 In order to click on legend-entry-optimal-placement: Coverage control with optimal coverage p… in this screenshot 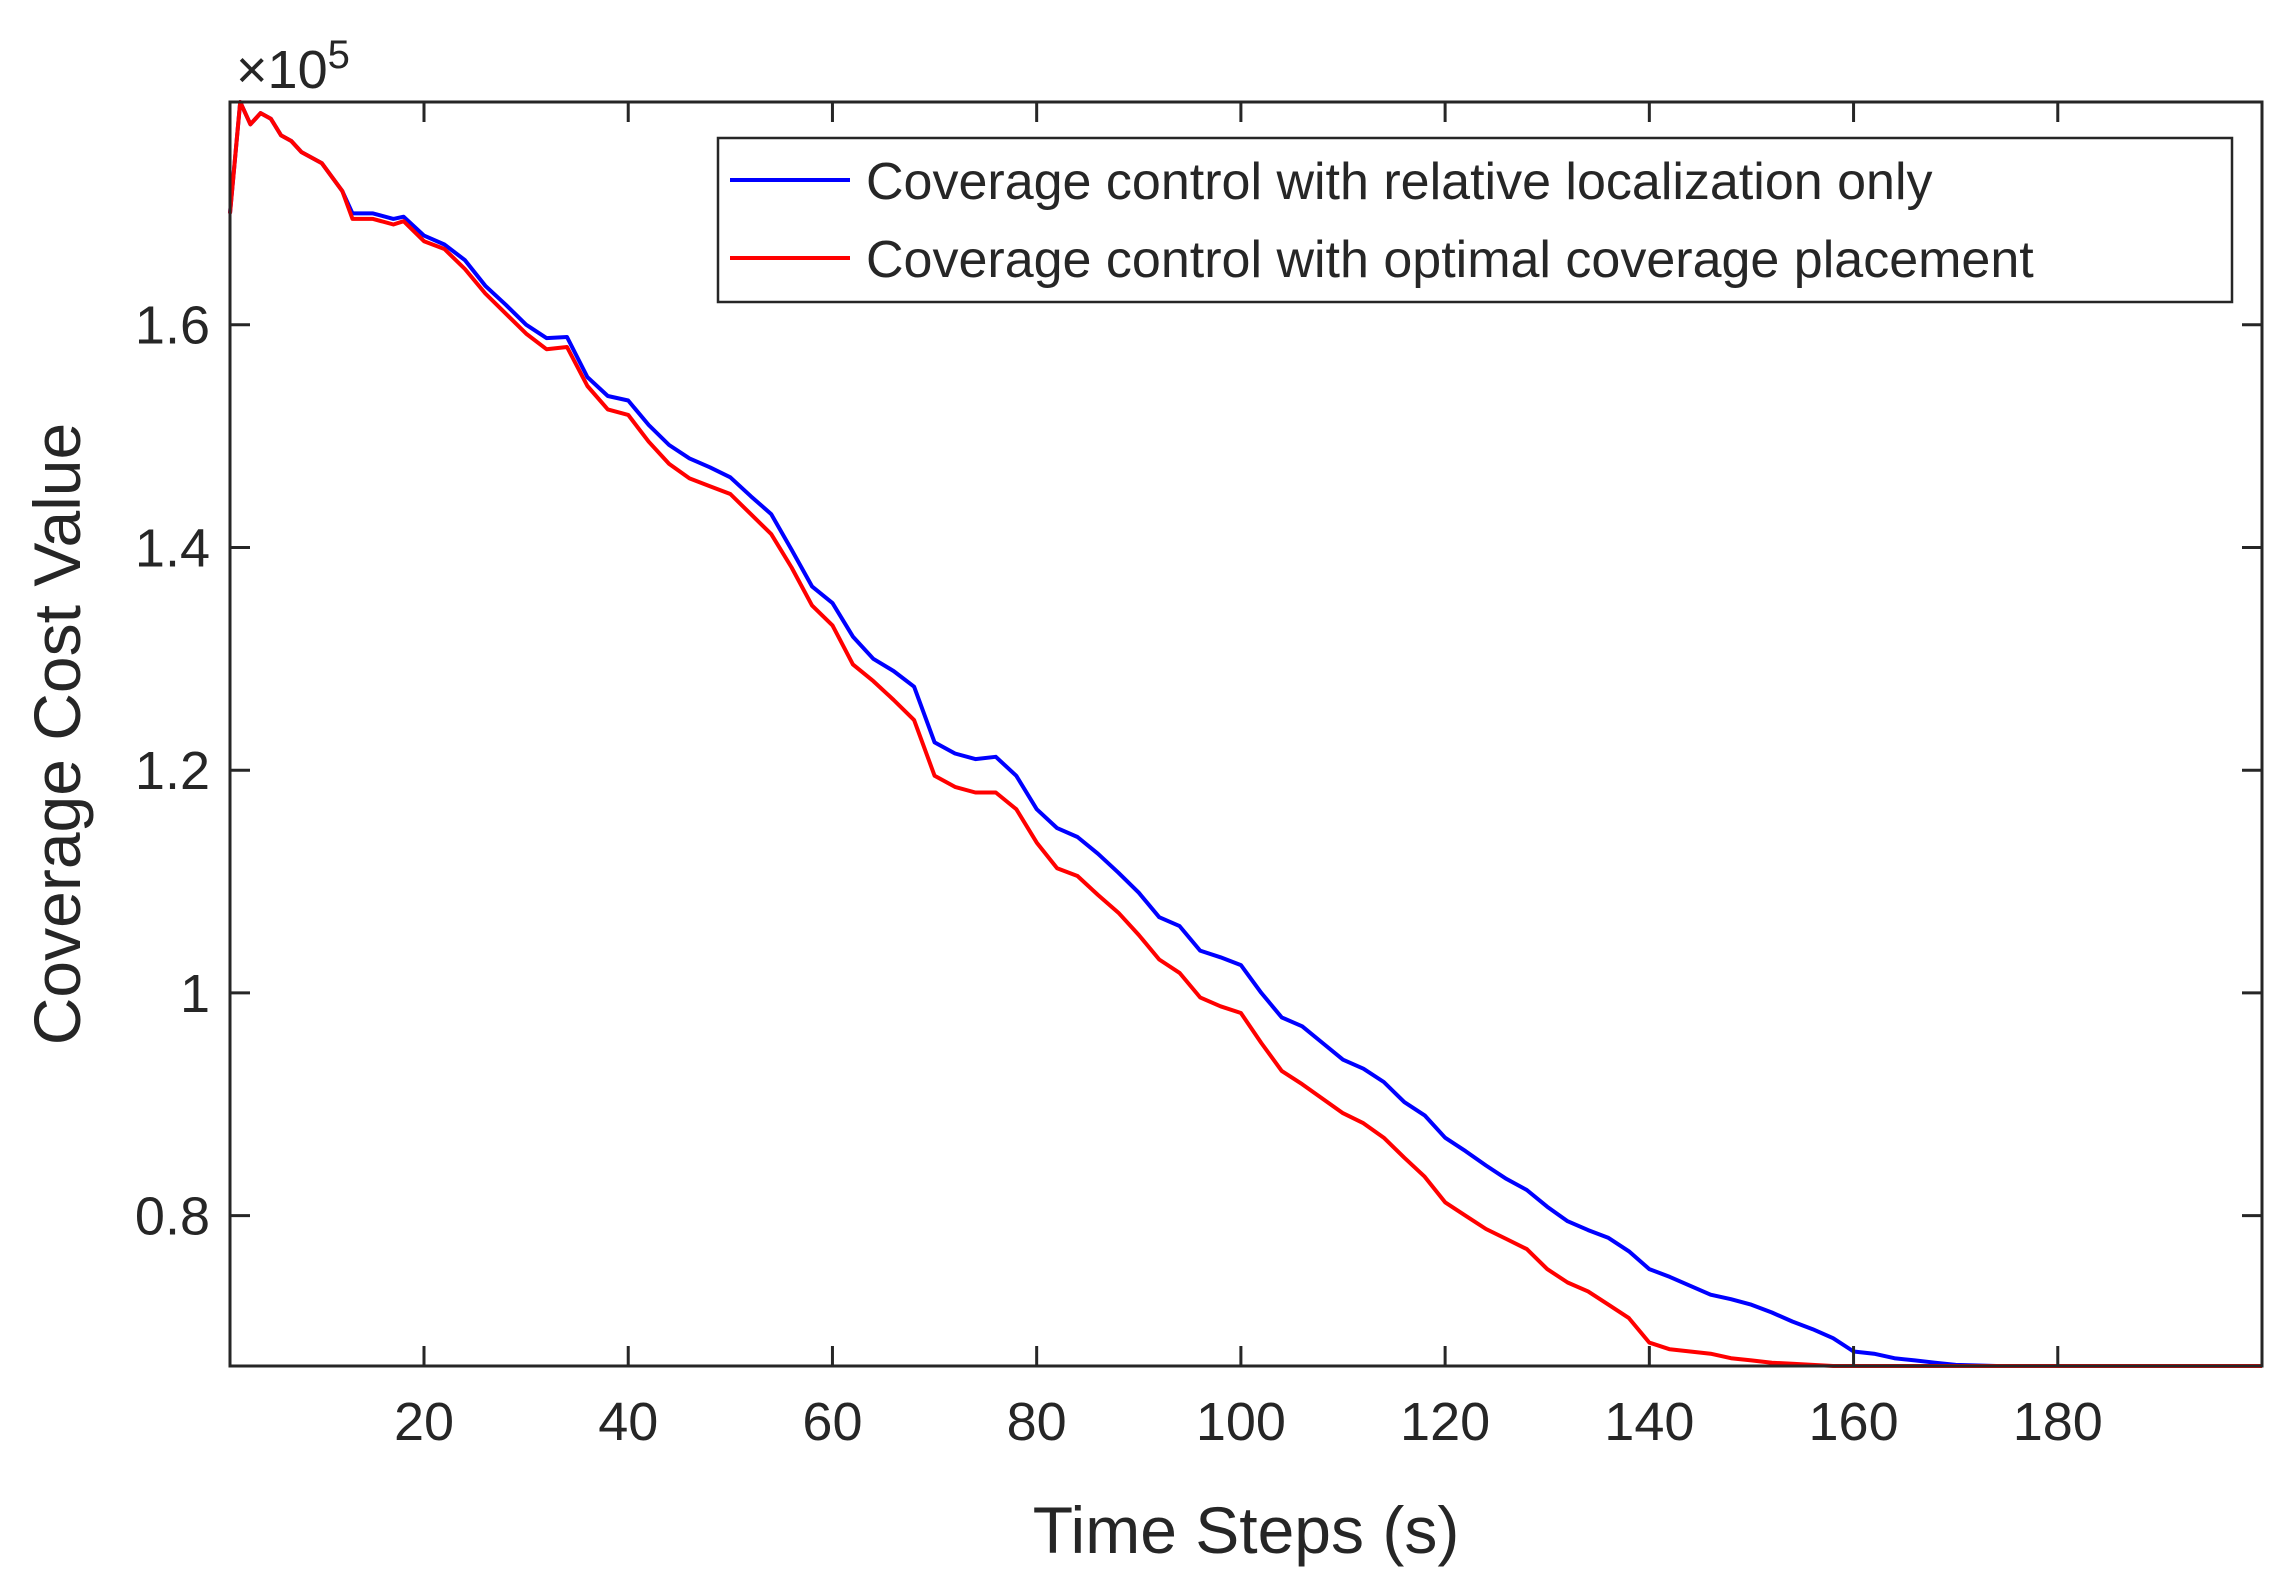, I will do `click(1450, 260)`.